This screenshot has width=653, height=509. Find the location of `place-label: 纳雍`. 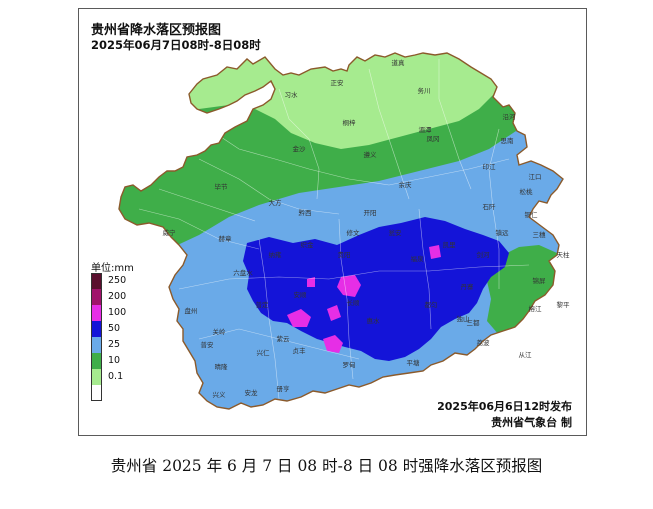

place-label: 纳雍 is located at coordinates (276, 254).